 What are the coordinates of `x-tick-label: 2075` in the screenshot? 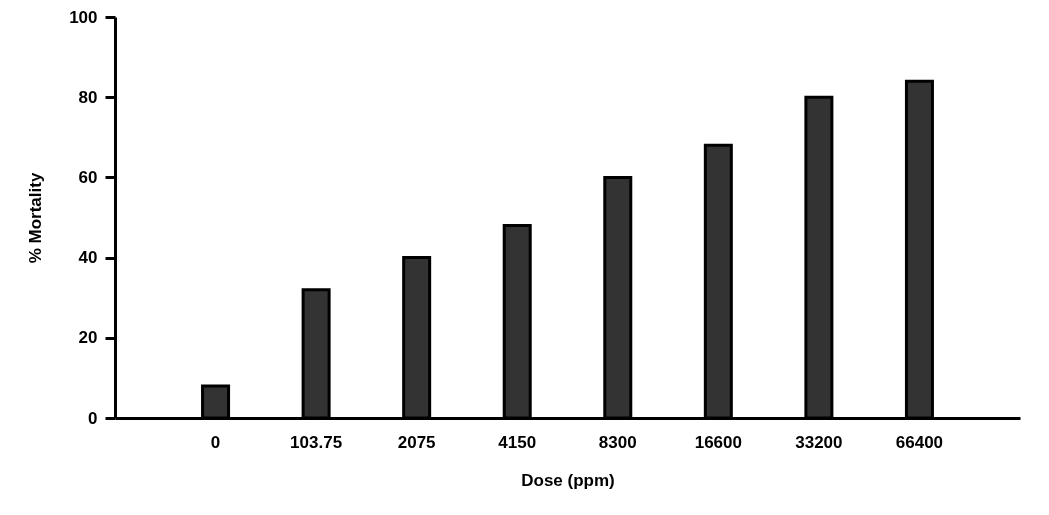 It's located at (416, 442).